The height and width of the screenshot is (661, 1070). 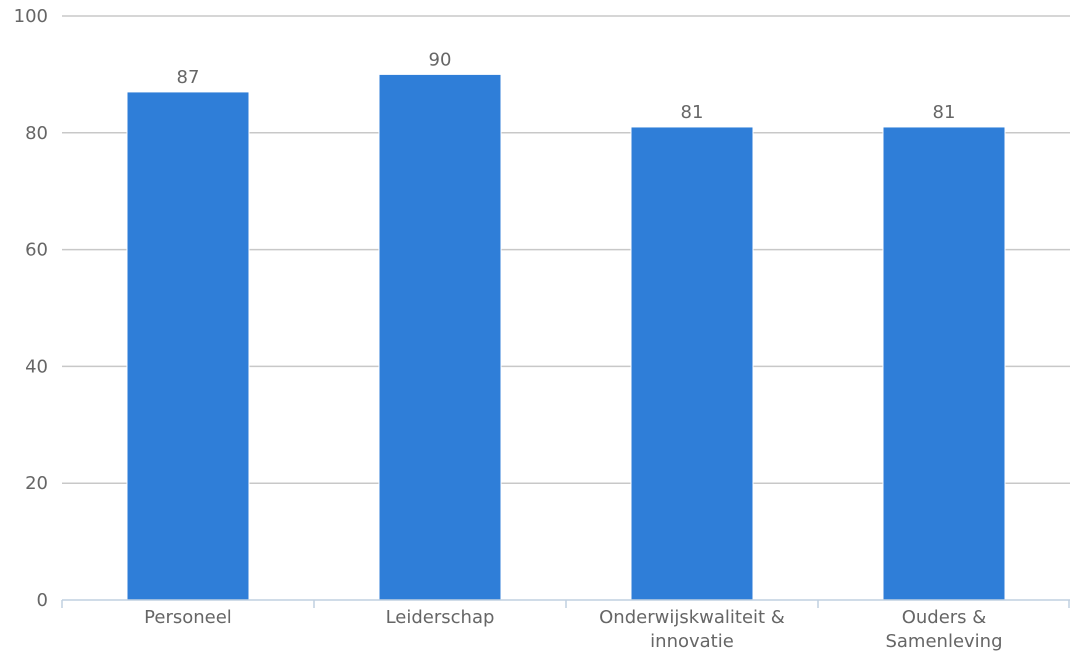 I want to click on category-label: Personeel, so click(x=188, y=617).